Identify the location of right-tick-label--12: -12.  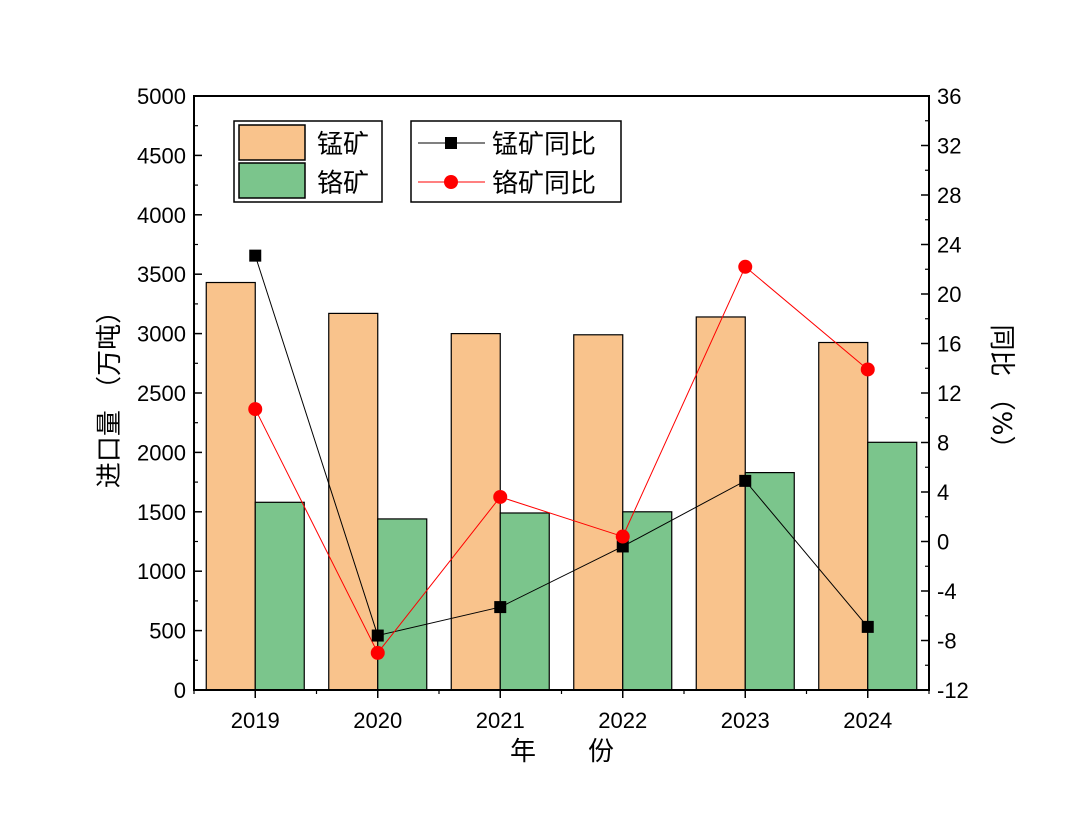
(953, 690).